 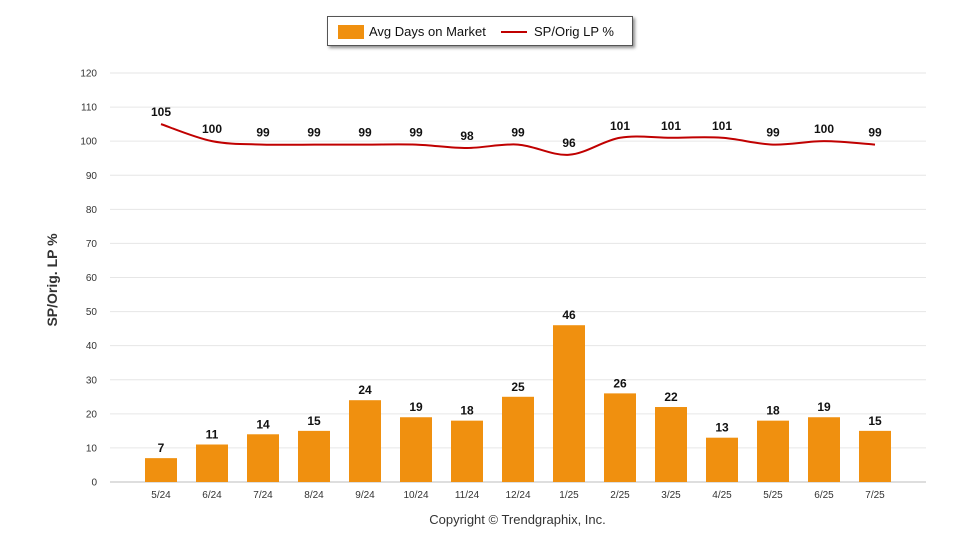 I want to click on y-tick-label: 110, so click(x=89, y=108).